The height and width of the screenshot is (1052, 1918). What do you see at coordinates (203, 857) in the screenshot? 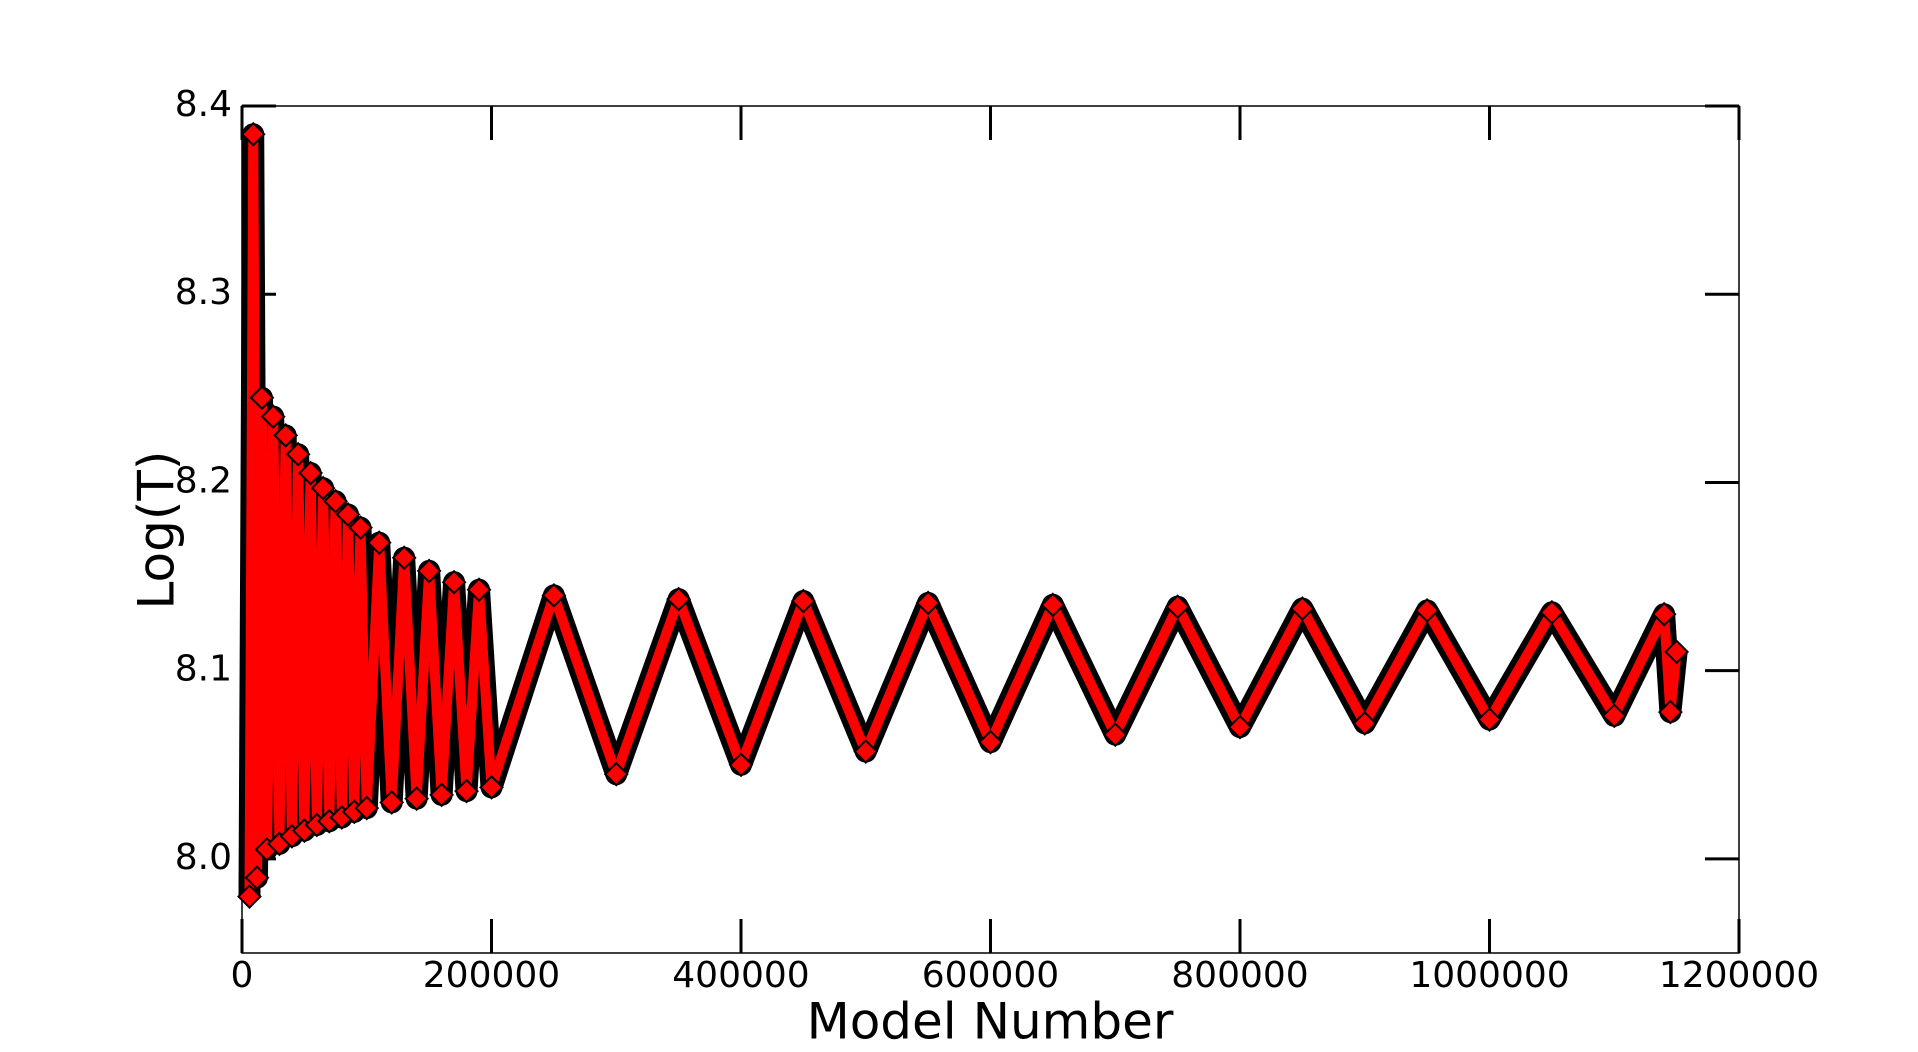
I see `y-tick-label: 8.0` at bounding box center [203, 857].